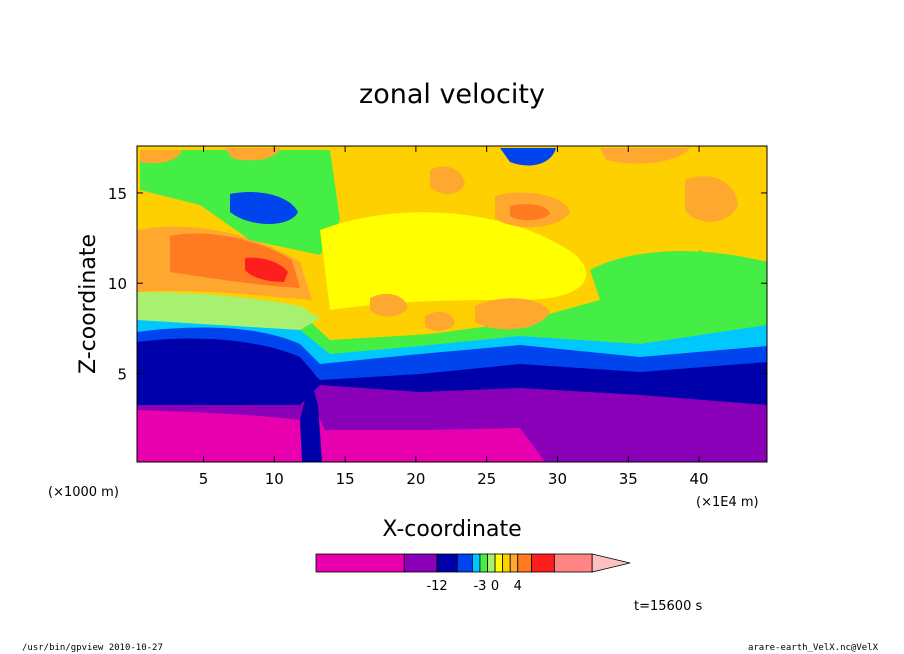  What do you see at coordinates (518, 586) in the screenshot?
I see `colorbar-tick-label: 4` at bounding box center [518, 586].